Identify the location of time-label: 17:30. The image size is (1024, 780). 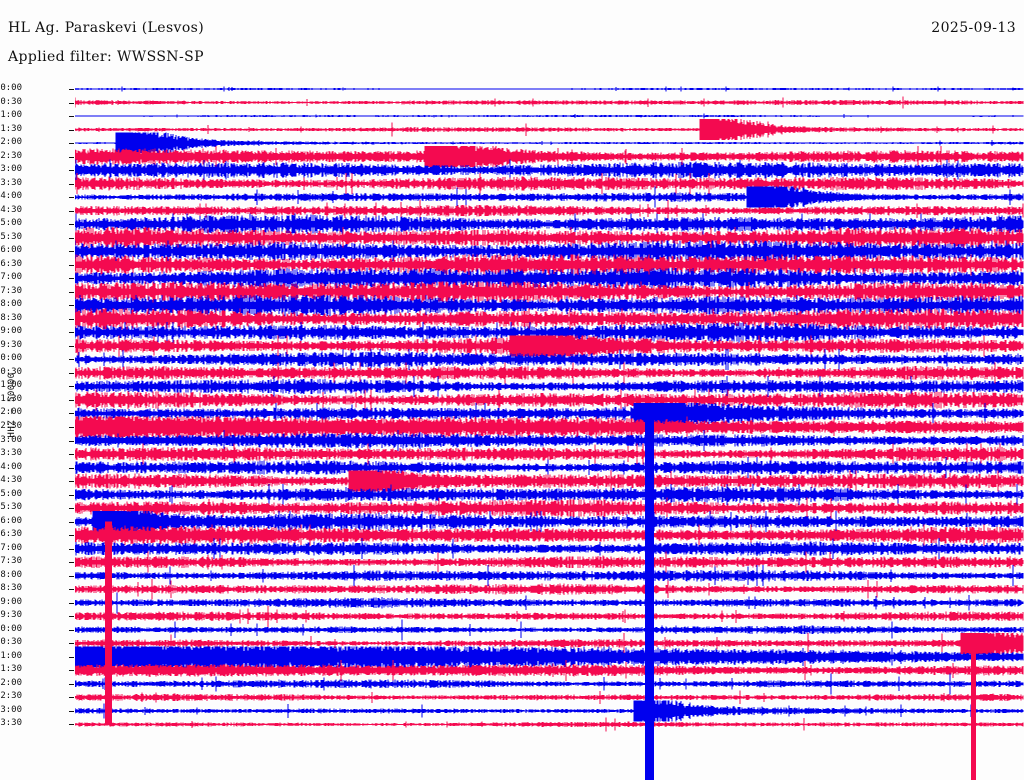
(11, 561).